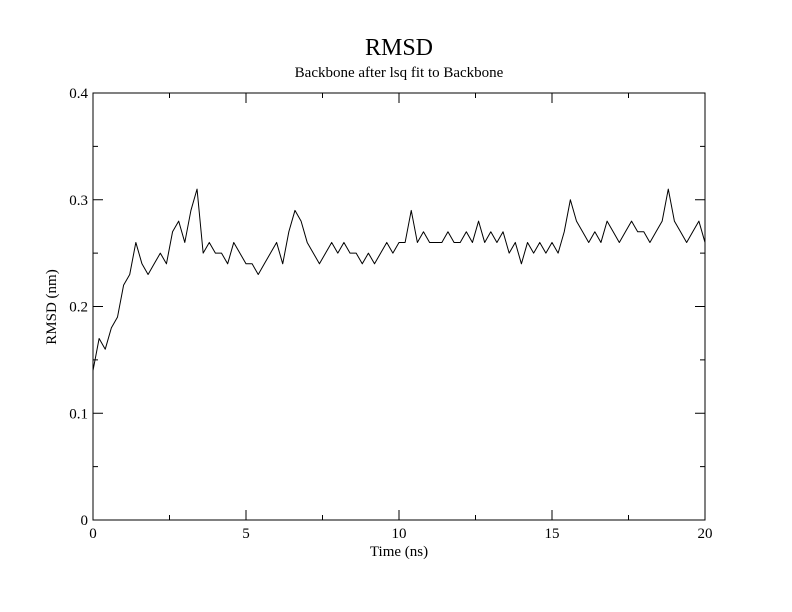 The height and width of the screenshot is (612, 792). I want to click on y-tick-label: 0.4, so click(78, 94).